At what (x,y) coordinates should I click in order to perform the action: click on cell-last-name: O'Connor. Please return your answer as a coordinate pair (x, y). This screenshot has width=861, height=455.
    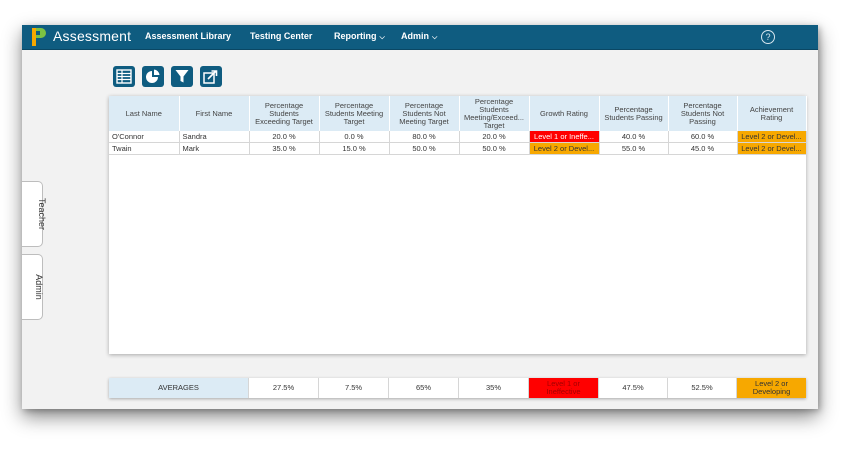
    Looking at the image, I should click on (144, 137).